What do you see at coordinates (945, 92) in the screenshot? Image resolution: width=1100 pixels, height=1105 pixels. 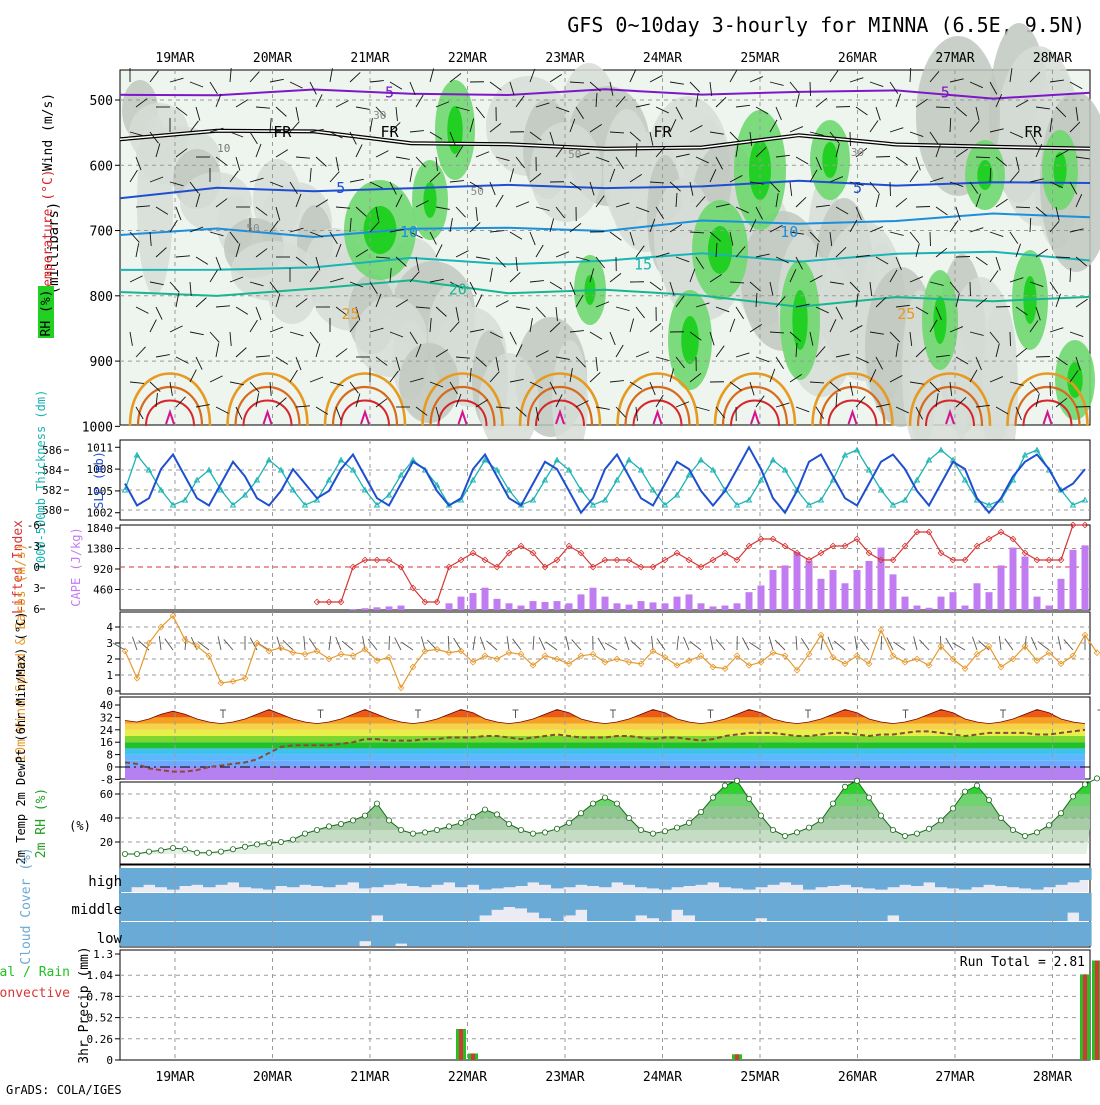 I see `contour-label: 5` at bounding box center [945, 92].